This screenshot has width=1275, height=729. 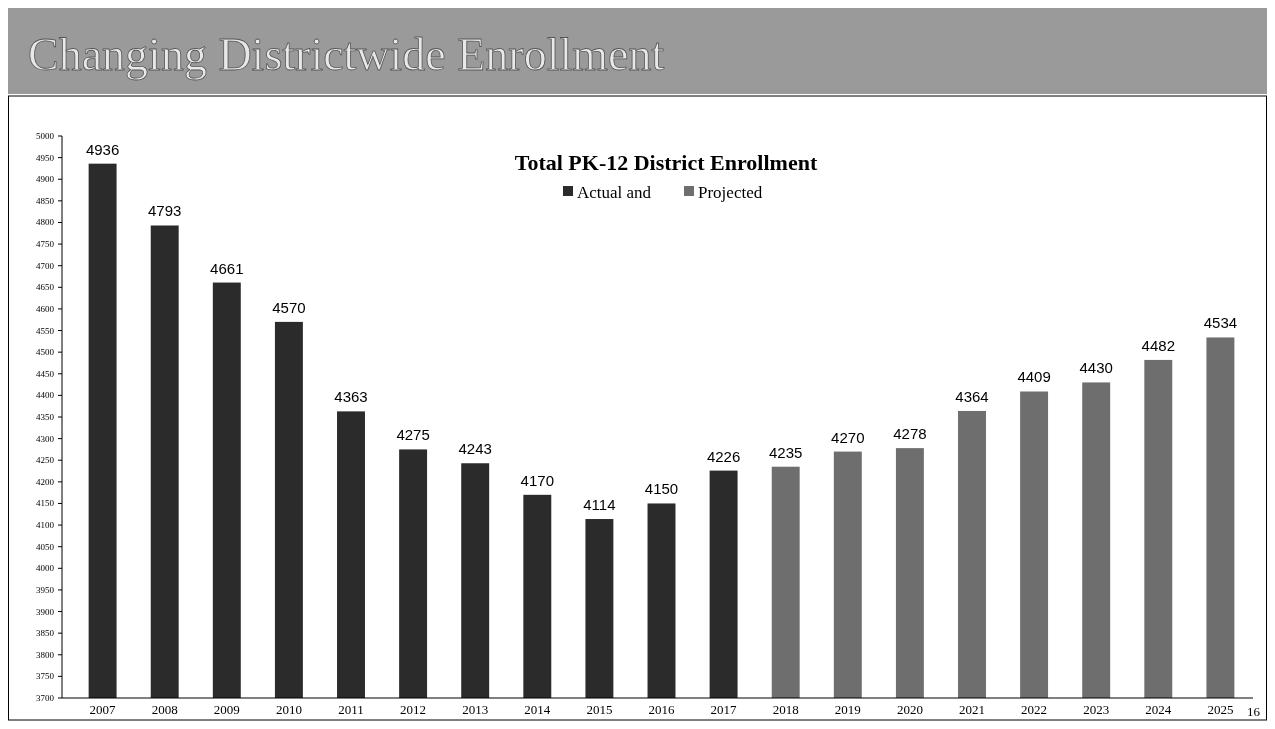 I want to click on y-tick-label: 4650, so click(x=45, y=287).